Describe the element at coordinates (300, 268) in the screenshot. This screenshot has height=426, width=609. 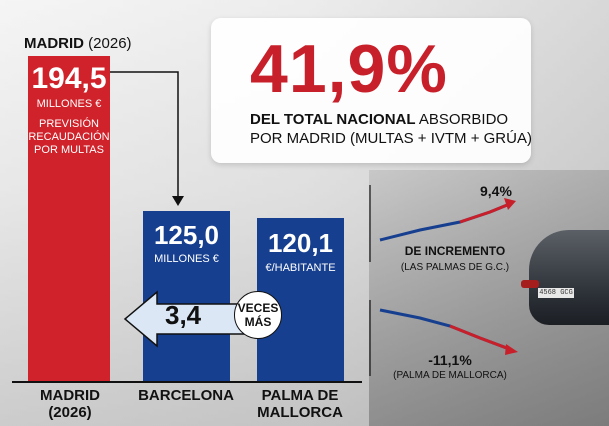
I see `bar-unit-palma: €/HABITANTE` at that location.